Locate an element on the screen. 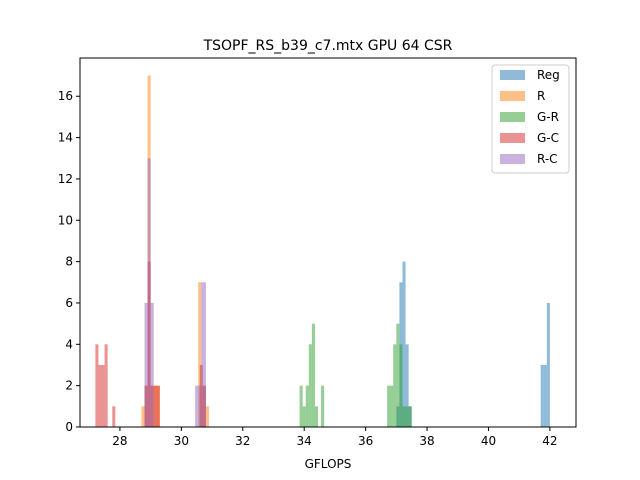  y-tick-label: 0 is located at coordinates (69, 427).